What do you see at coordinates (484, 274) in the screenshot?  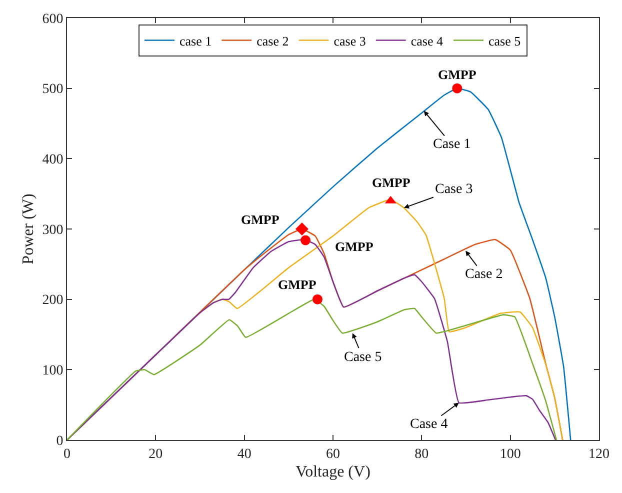 I see `annotation: Case 2` at bounding box center [484, 274].